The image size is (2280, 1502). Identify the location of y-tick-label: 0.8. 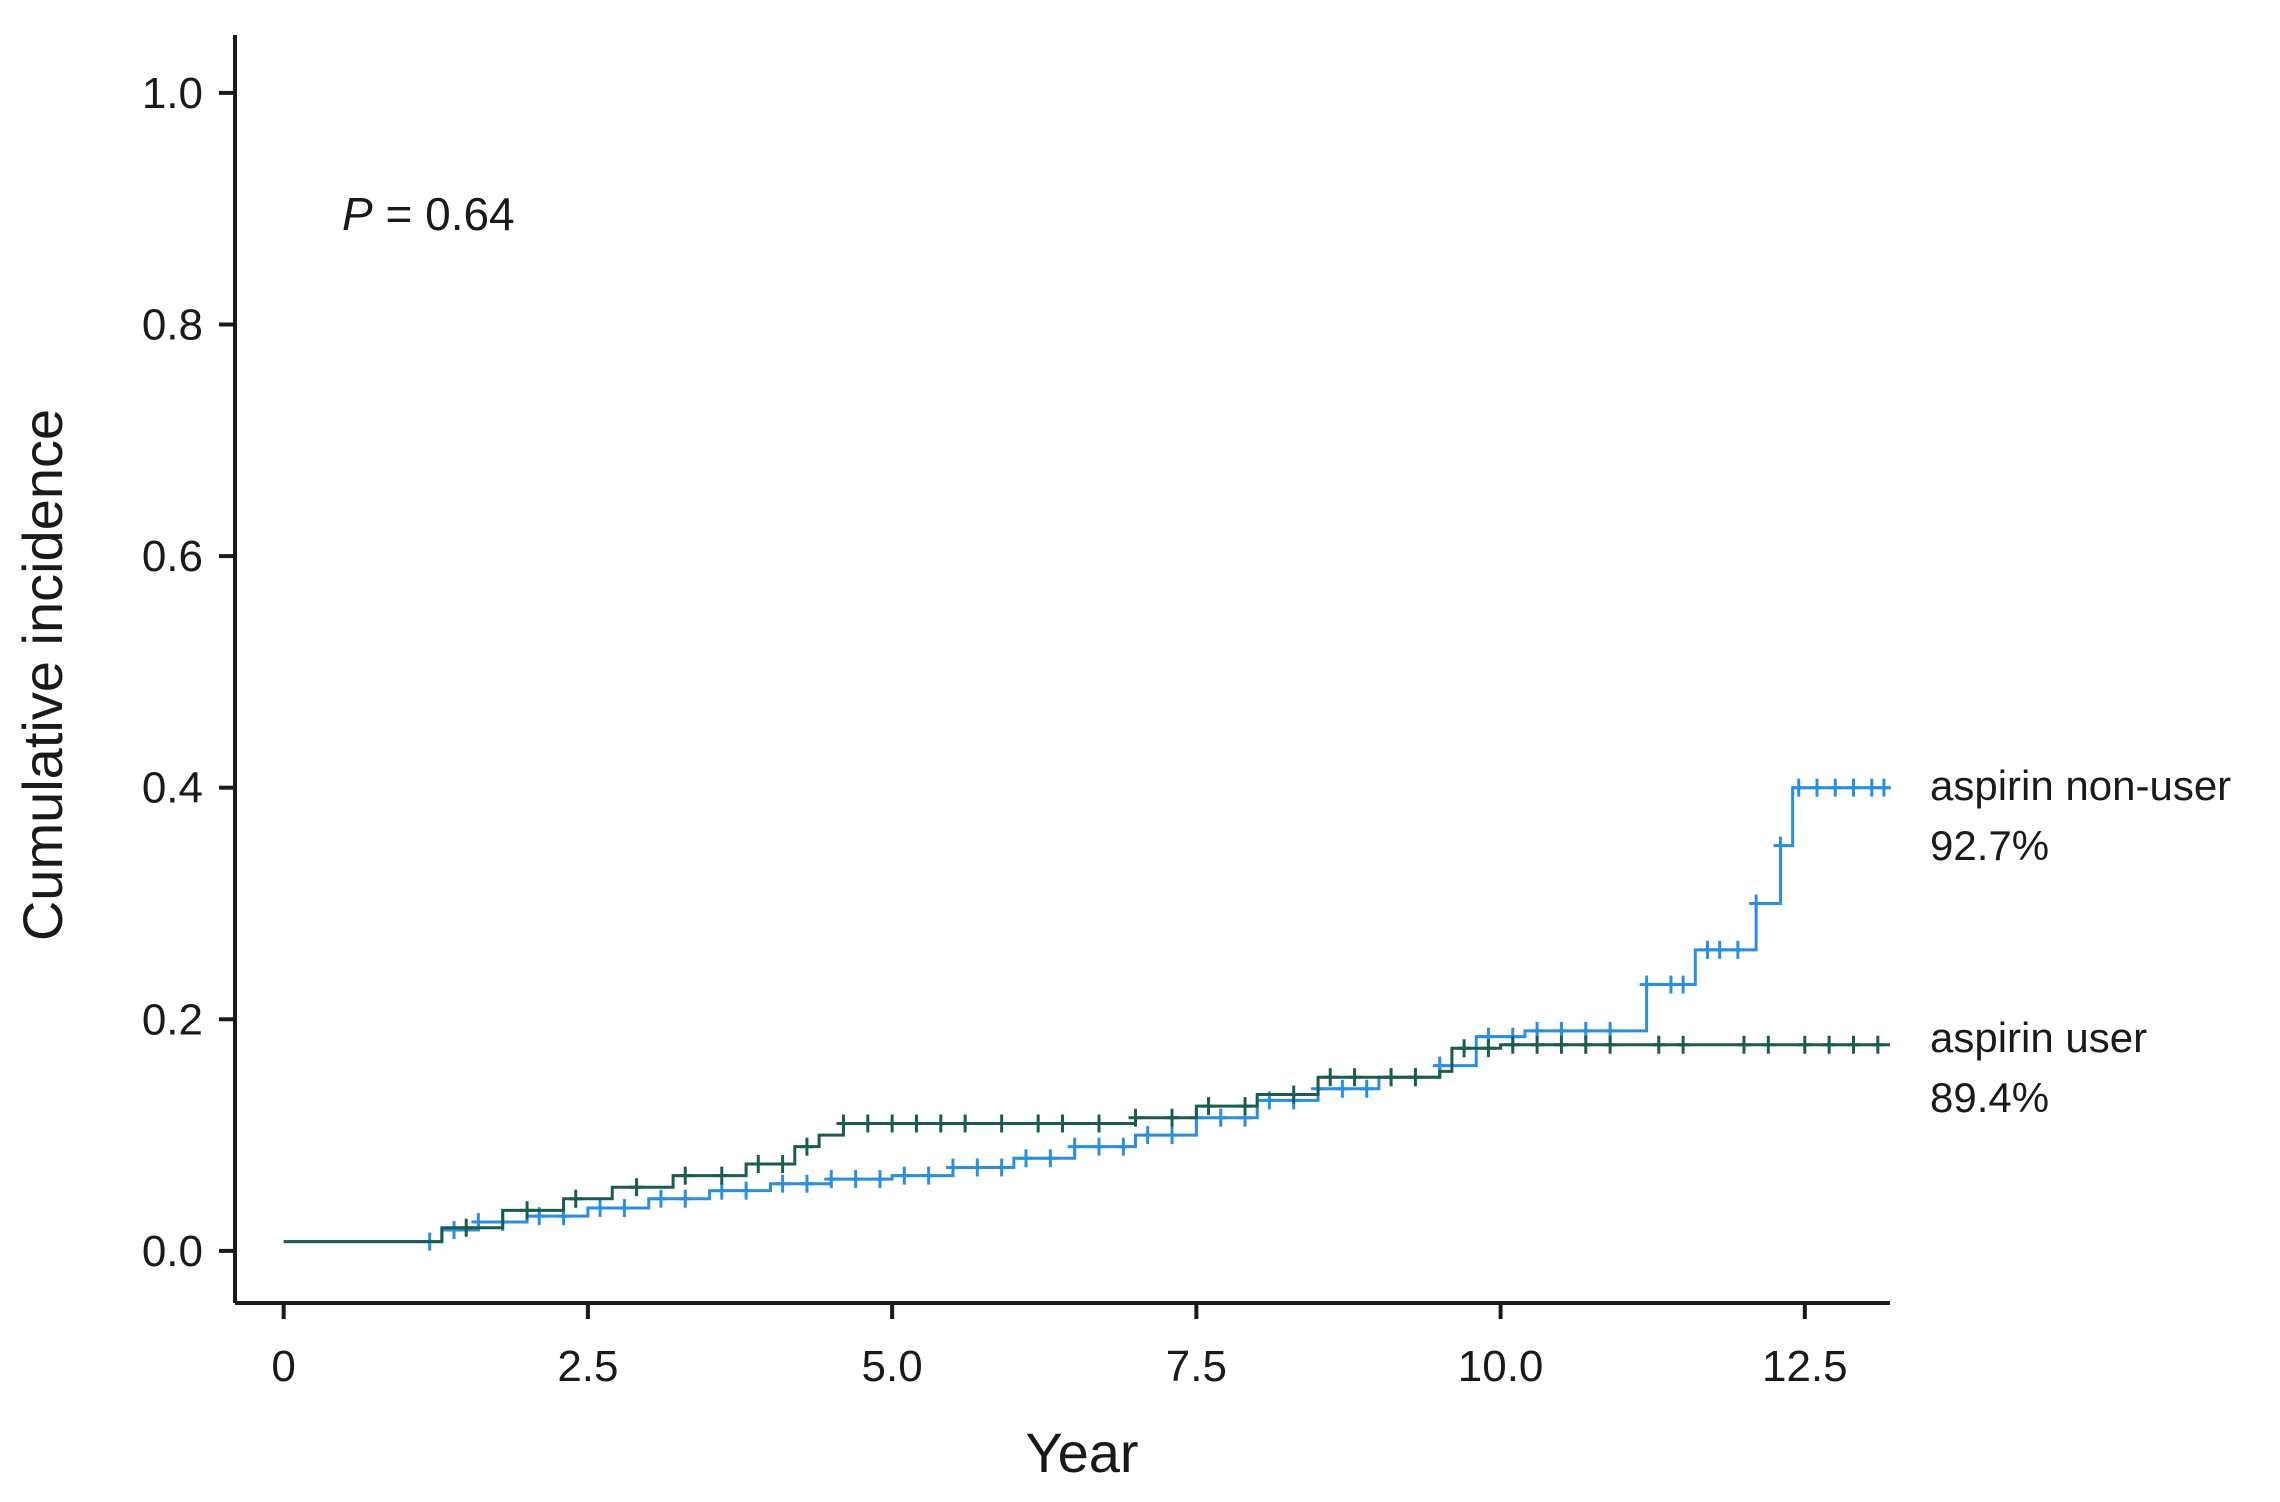
(172, 324).